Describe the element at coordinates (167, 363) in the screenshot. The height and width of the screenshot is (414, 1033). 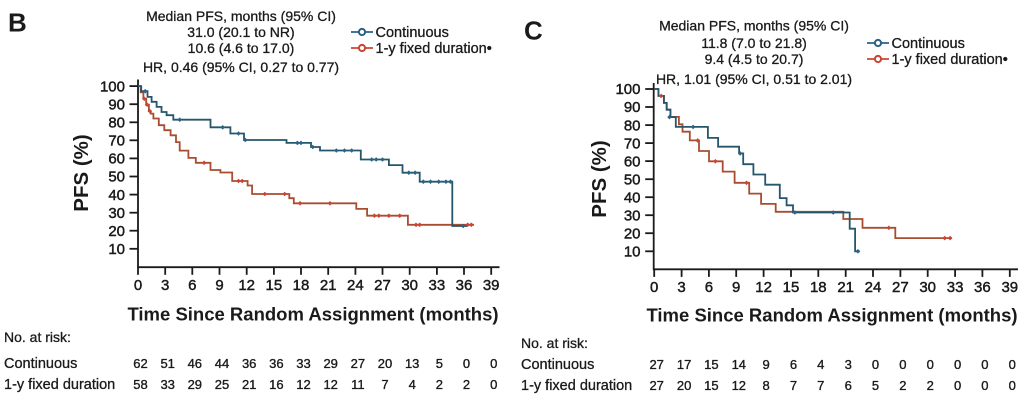
I see `svg-text: 51` at that location.